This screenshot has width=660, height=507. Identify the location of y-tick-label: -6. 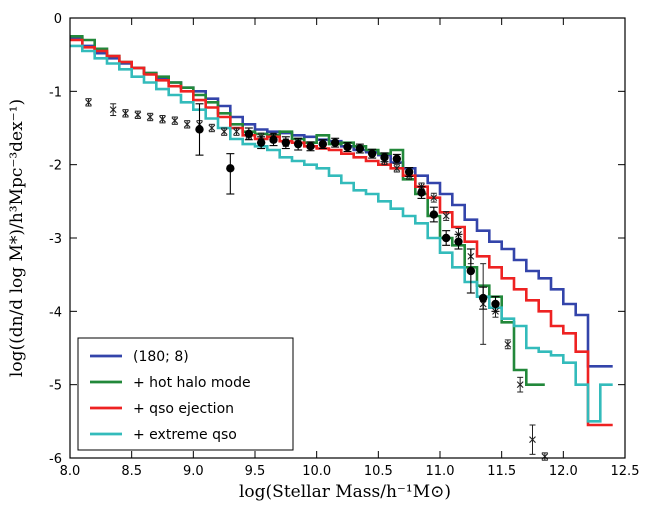
(55, 459).